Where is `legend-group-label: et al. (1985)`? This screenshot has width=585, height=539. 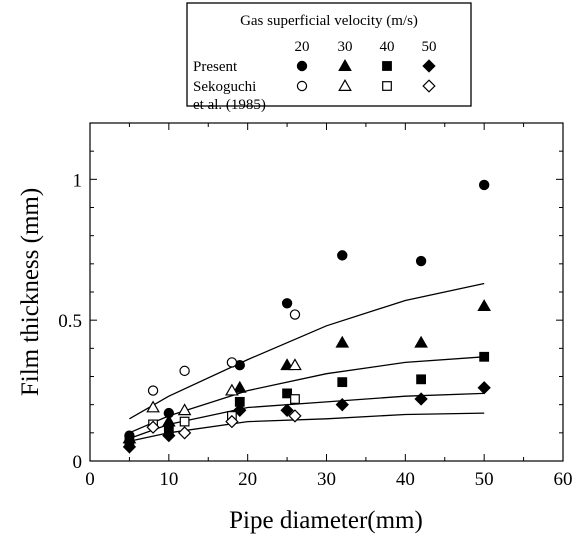
legend-group-label: et al. (1985) is located at coordinates (229, 105).